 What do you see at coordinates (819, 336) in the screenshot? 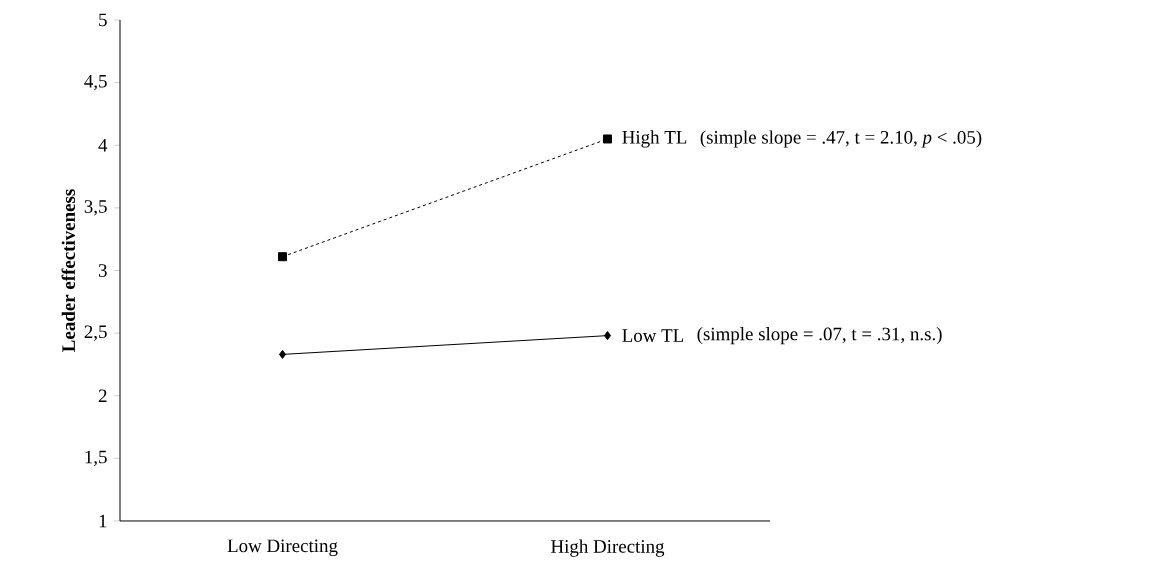
I see `annotation: (simple slope = .07, t = .31, n.s.)` at bounding box center [819, 336].